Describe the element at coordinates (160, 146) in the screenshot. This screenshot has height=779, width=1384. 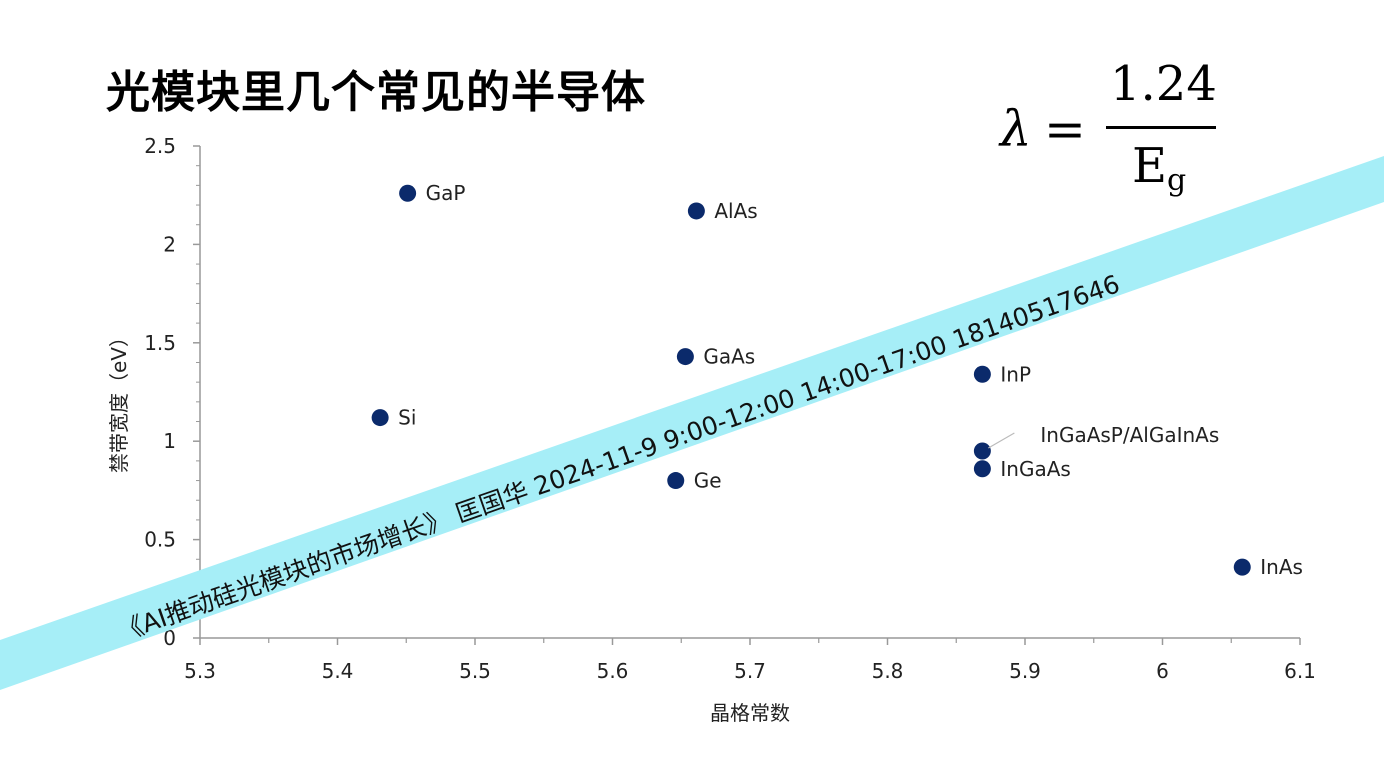
I see `y-tick-label: 2.5` at that location.